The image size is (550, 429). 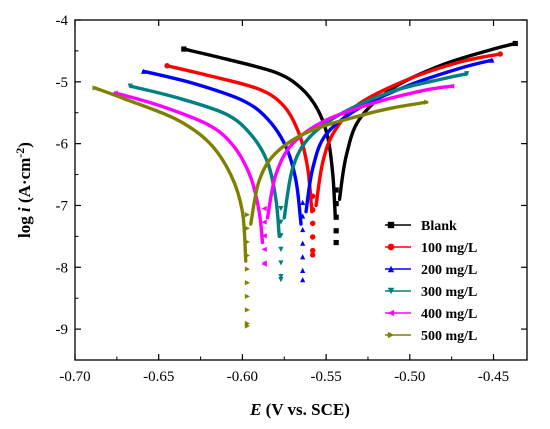 What do you see at coordinates (62, 21) in the screenshot?
I see `y-tick-label: -4` at bounding box center [62, 21].